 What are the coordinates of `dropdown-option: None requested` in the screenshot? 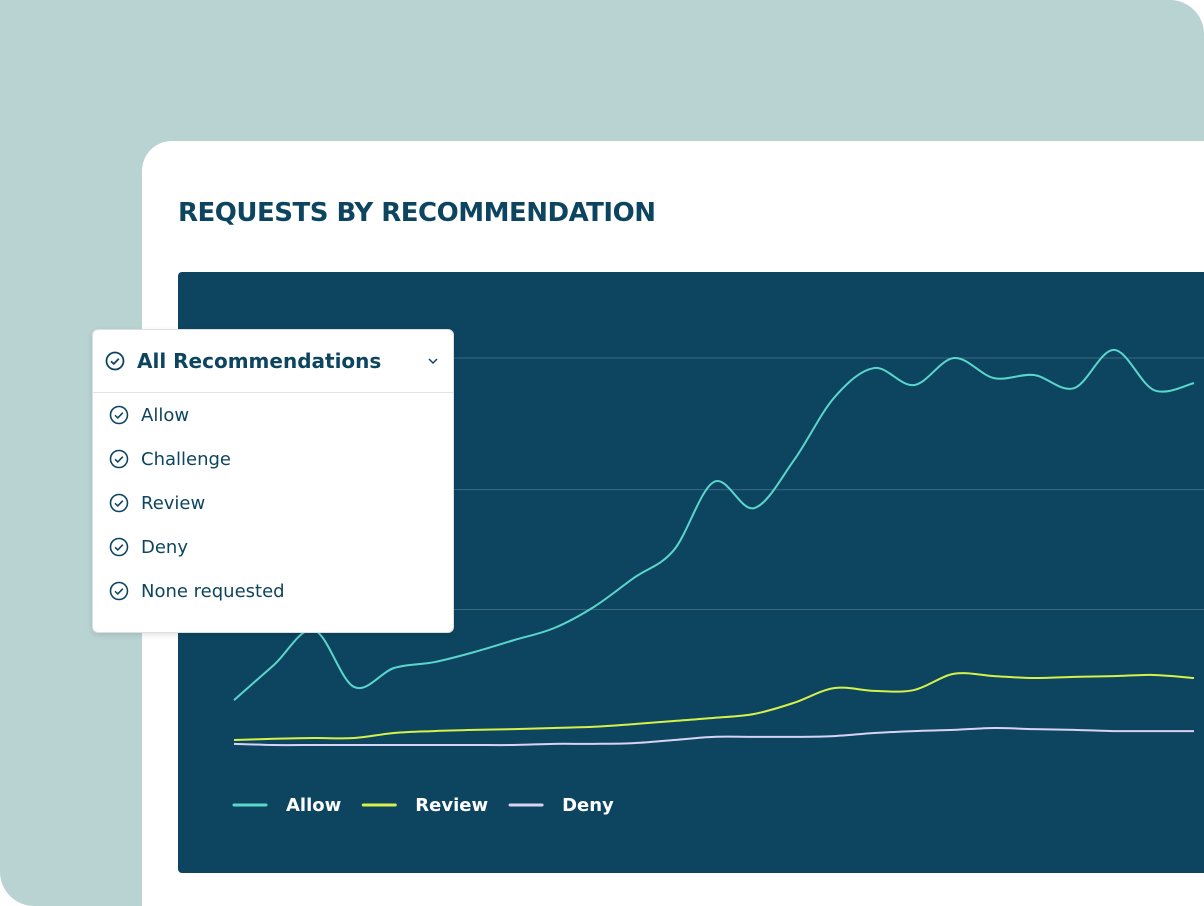 It's located at (273, 591).